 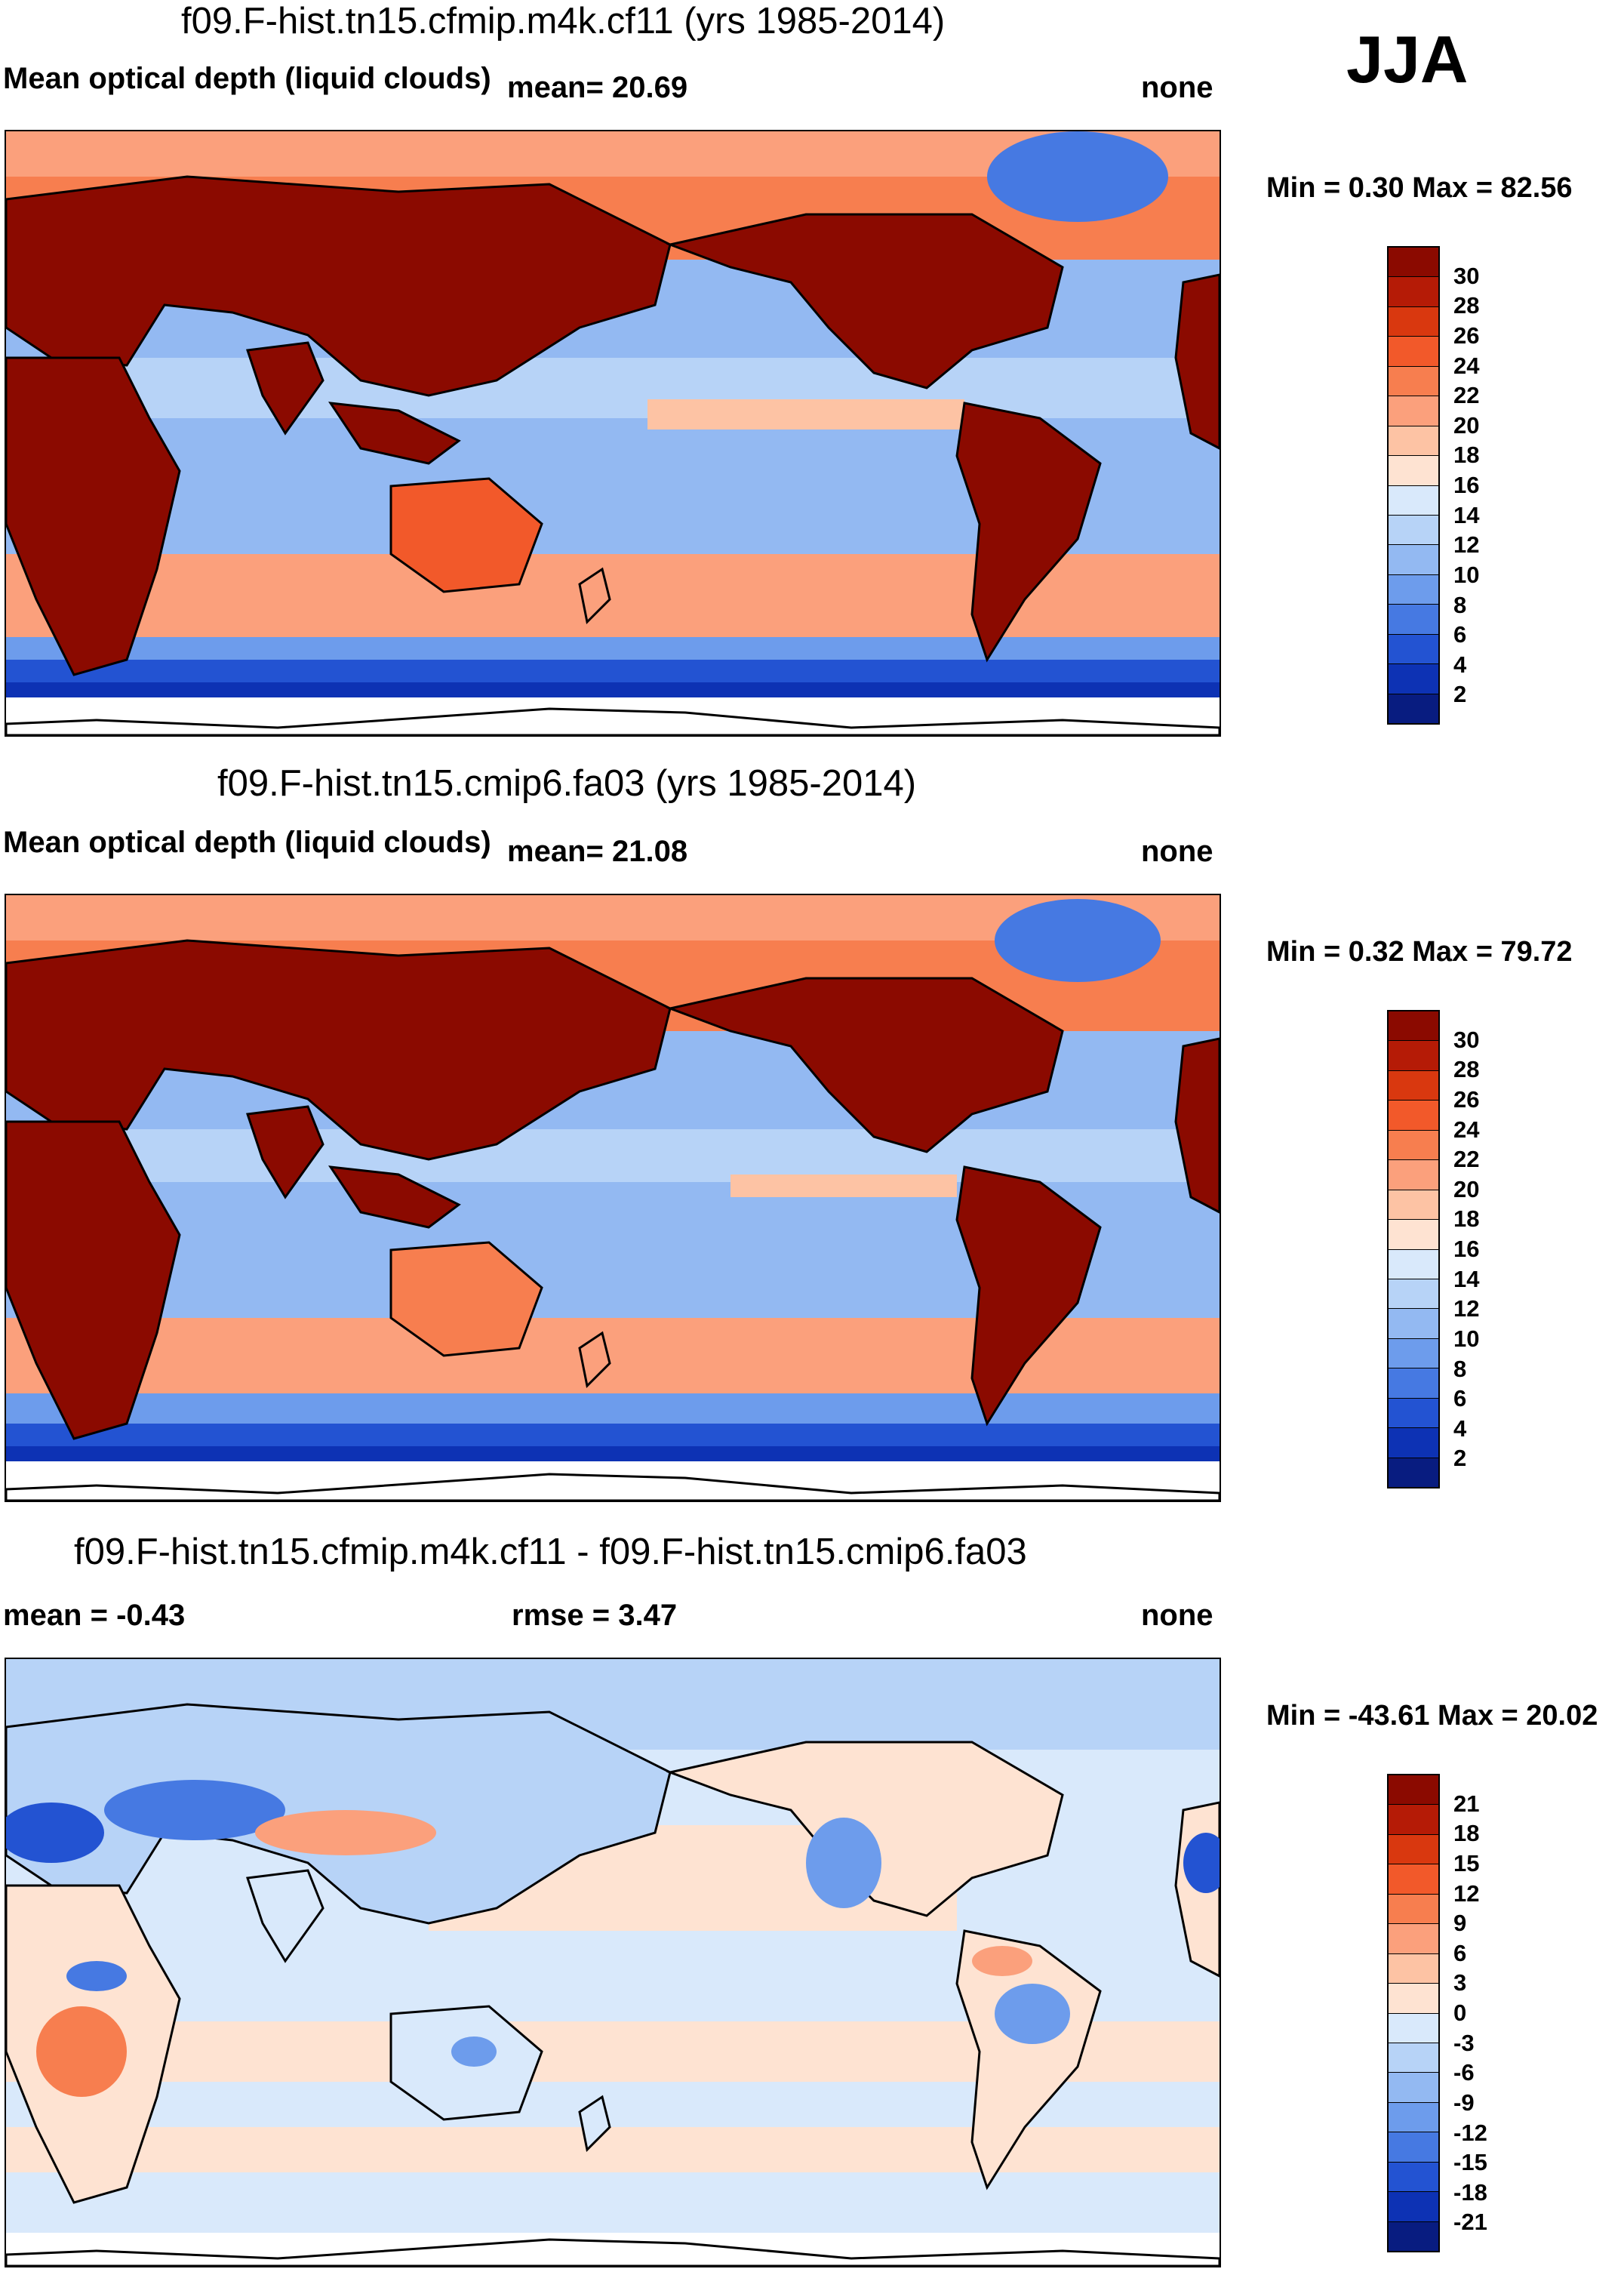 What do you see at coordinates (1464, 2042) in the screenshot?
I see `colorbar-tick-label: -3` at bounding box center [1464, 2042].